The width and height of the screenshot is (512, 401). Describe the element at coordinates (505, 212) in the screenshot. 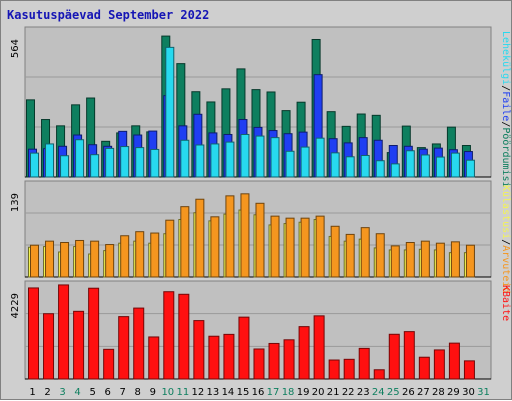

I see `legend-item: Külastusi` at that location.